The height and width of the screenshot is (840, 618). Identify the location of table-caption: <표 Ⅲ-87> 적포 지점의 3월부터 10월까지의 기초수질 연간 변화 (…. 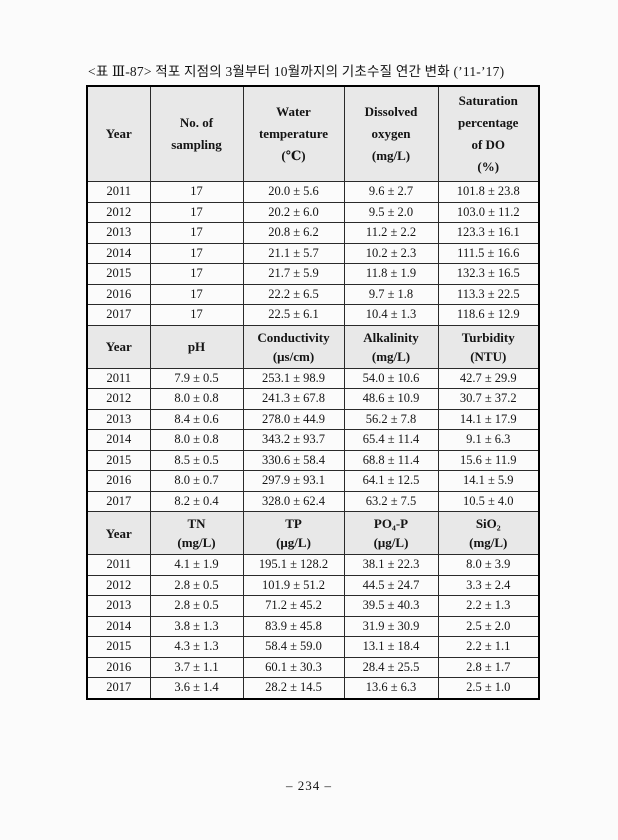
(296, 71).